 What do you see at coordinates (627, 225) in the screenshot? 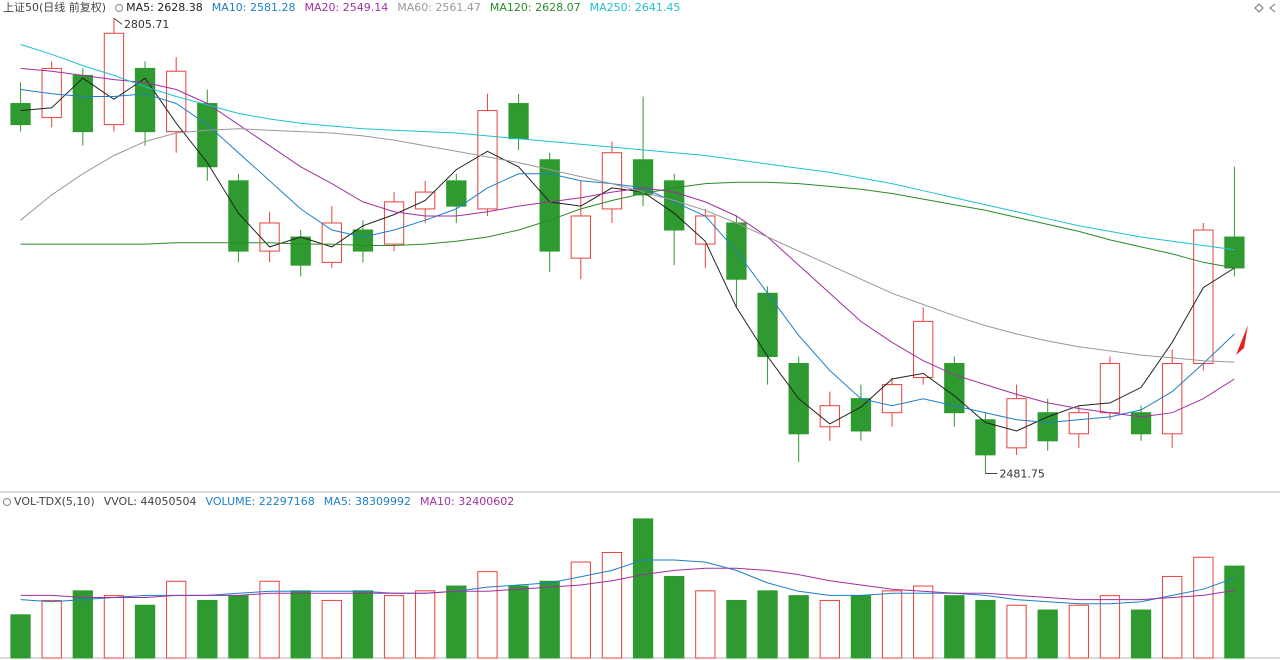
I see `ma-line` at bounding box center [627, 225].